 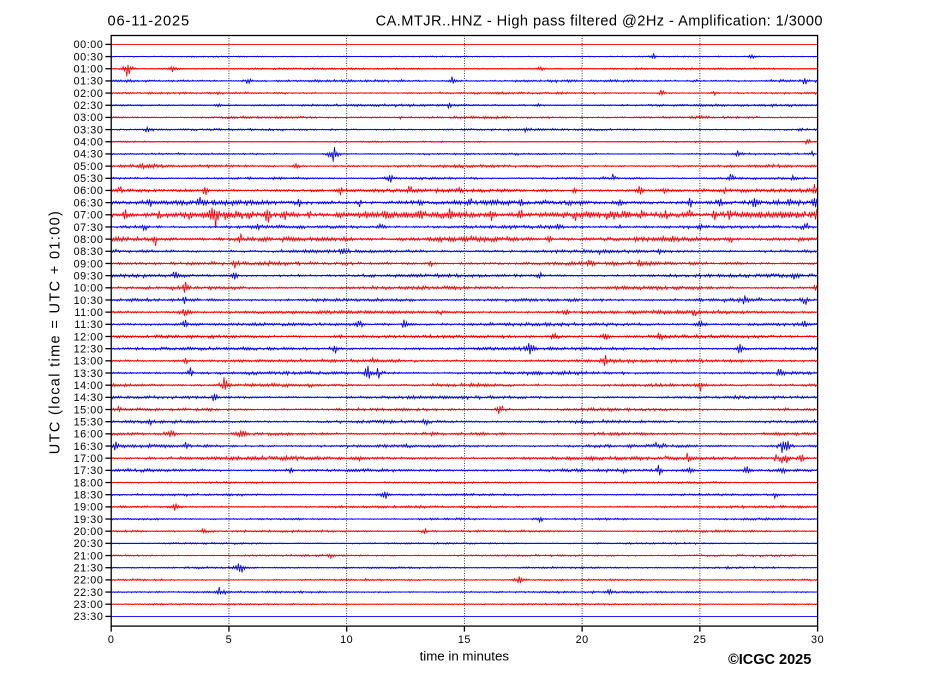 What do you see at coordinates (89, 410) in the screenshot?
I see `svg-text: 15:00` at bounding box center [89, 410].